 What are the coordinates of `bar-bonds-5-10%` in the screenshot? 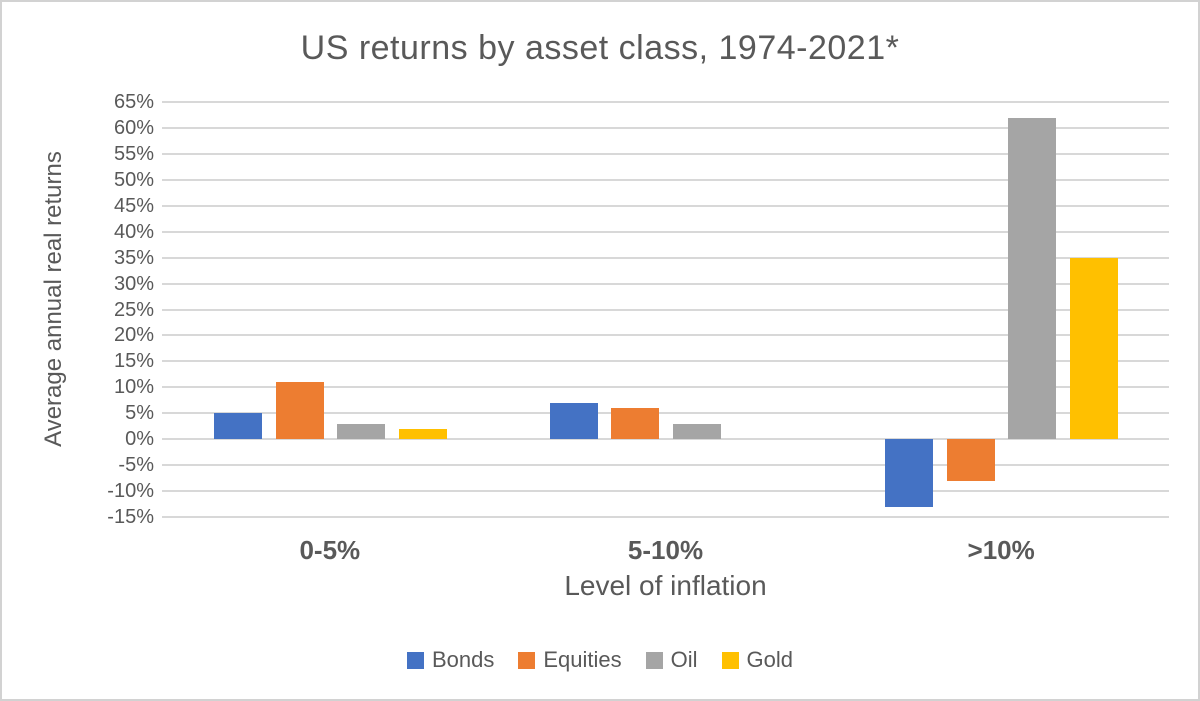 It's located at (573, 421).